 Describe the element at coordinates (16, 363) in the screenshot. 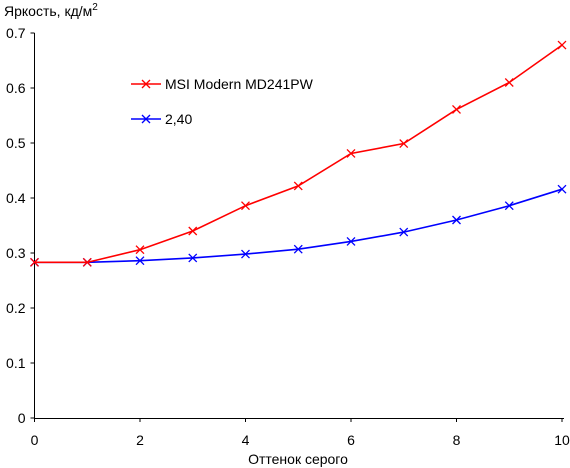

I see `y-tick-label: 0.1` at that location.